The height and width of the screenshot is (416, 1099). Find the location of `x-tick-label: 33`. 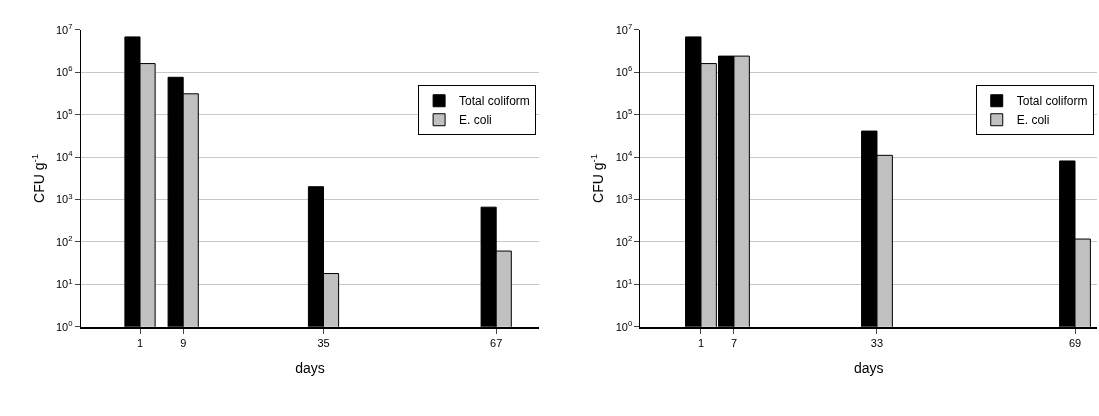

x-tick-label: 33 is located at coordinates (877, 342).